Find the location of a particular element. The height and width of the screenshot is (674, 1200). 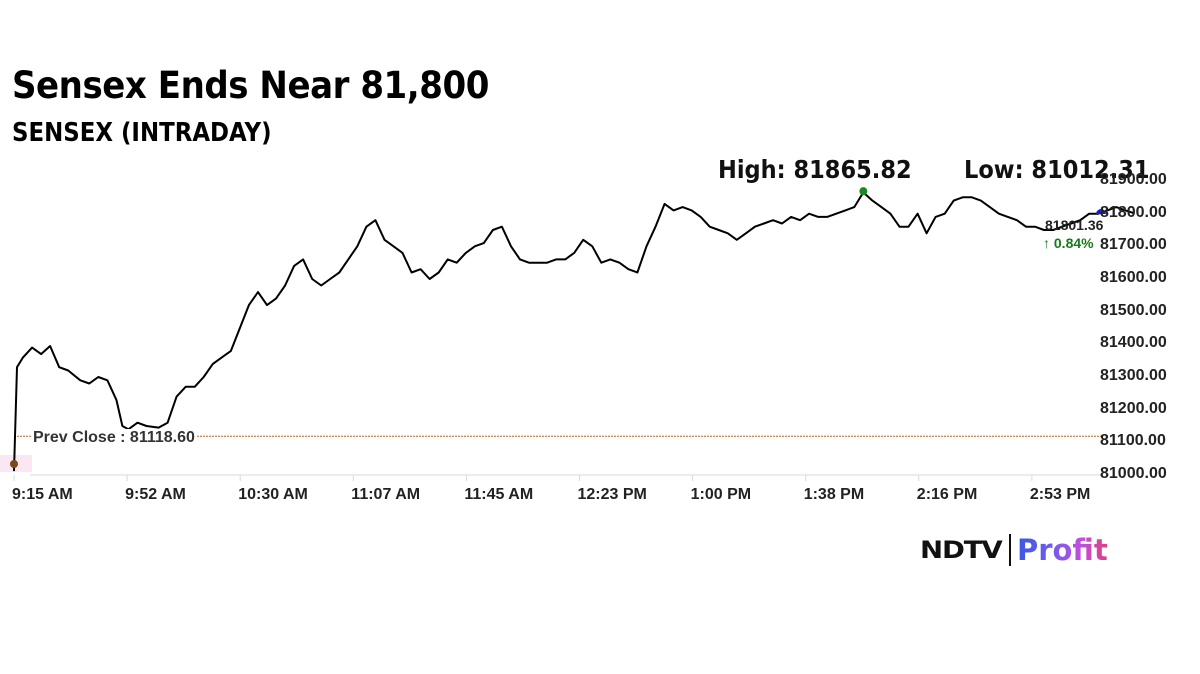

high-label: High: 81865.82 is located at coordinates (815, 169).